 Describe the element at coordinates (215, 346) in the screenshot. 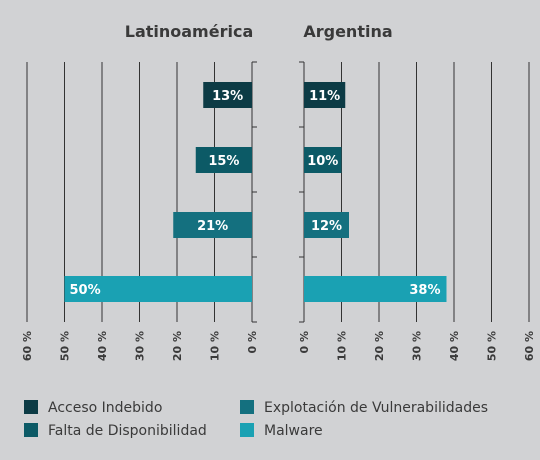

I see `latinoamerica-tick-label: 10 %` at that location.